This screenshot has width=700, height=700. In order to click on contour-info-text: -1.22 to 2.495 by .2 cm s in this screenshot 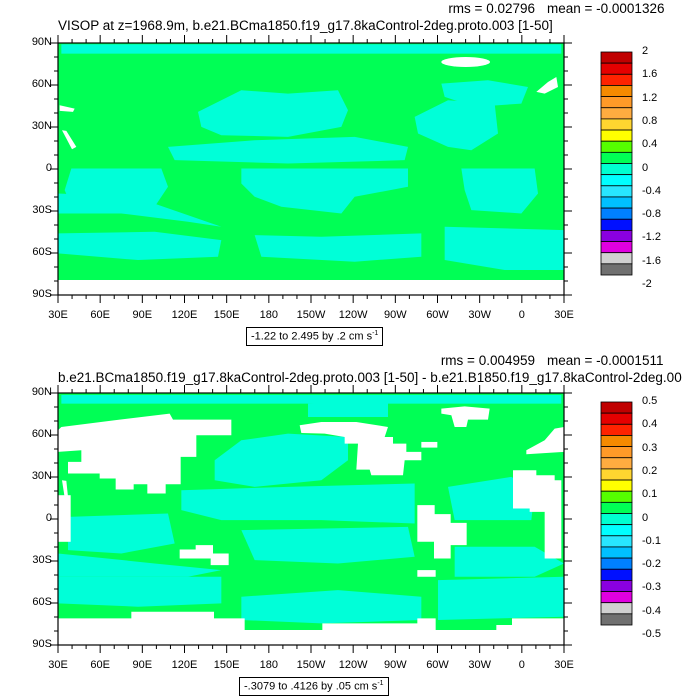, I will do `click(312, 336)`.